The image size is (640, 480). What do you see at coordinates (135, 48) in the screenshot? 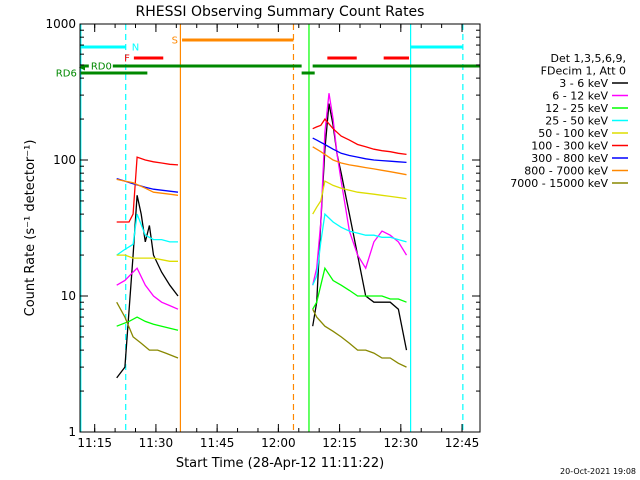
I see `status-bar-label: N` at bounding box center [135, 48].